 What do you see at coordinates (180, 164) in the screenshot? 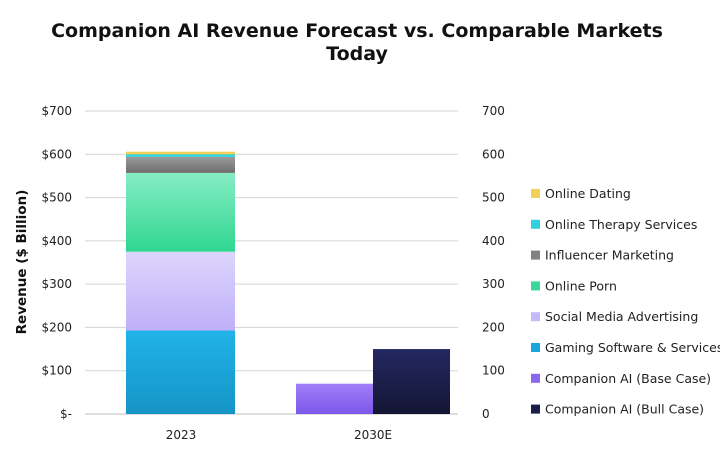
I see `bar-influencer-marketing` at bounding box center [180, 164].